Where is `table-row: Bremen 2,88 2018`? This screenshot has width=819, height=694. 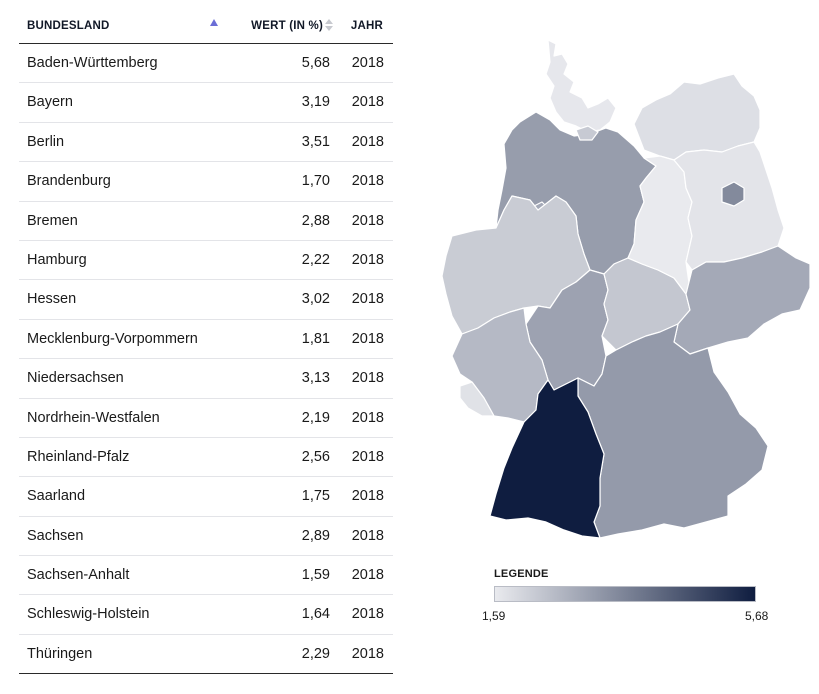
table-row: Bremen 2,88 2018 is located at coordinates (206, 221).